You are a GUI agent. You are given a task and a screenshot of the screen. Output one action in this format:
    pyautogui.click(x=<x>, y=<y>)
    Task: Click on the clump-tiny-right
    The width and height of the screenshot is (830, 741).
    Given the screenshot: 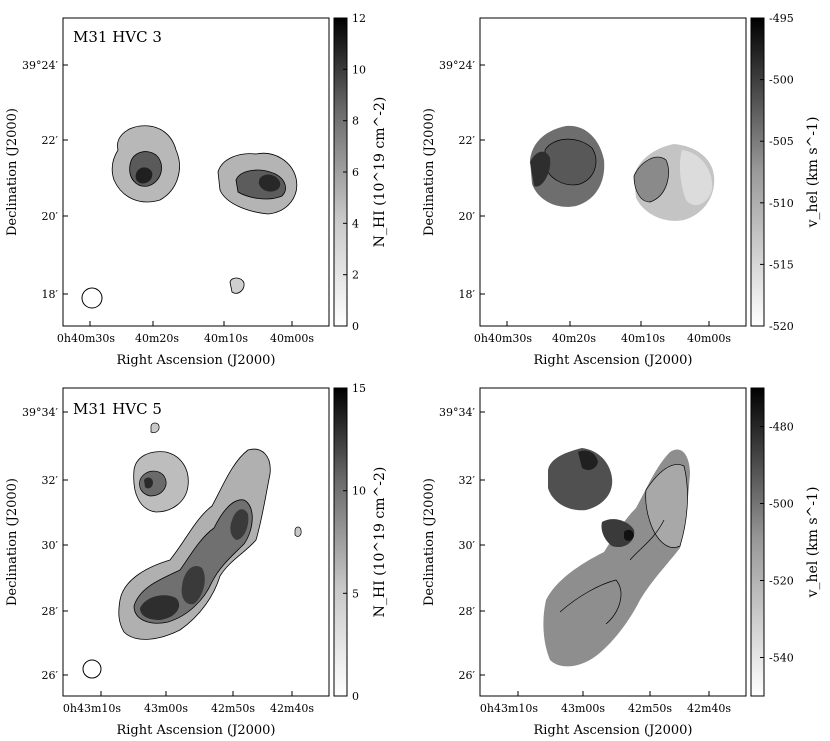 What is the action you would take?
    pyautogui.click(x=298, y=531)
    